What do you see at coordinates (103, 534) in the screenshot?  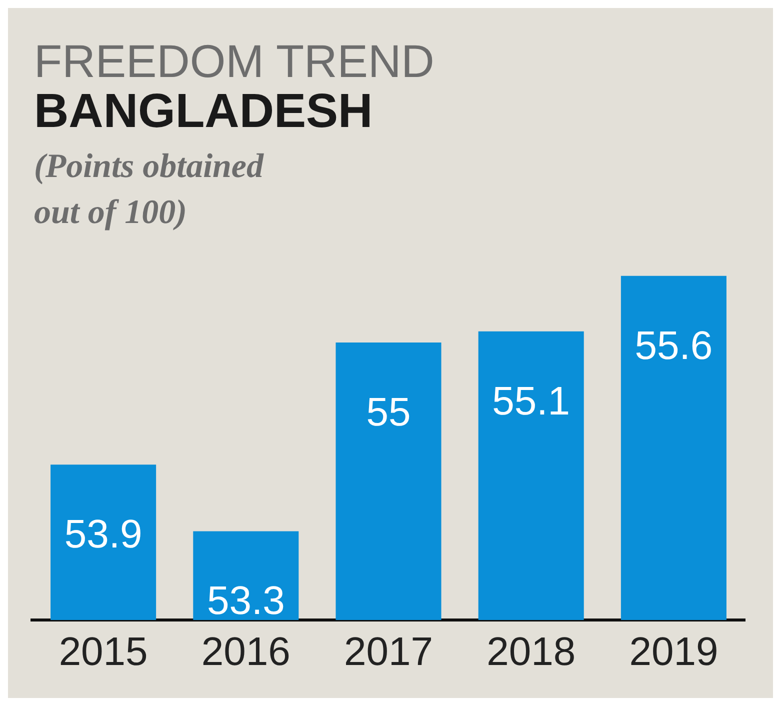 I see `data-label: 53.9` at bounding box center [103, 534].